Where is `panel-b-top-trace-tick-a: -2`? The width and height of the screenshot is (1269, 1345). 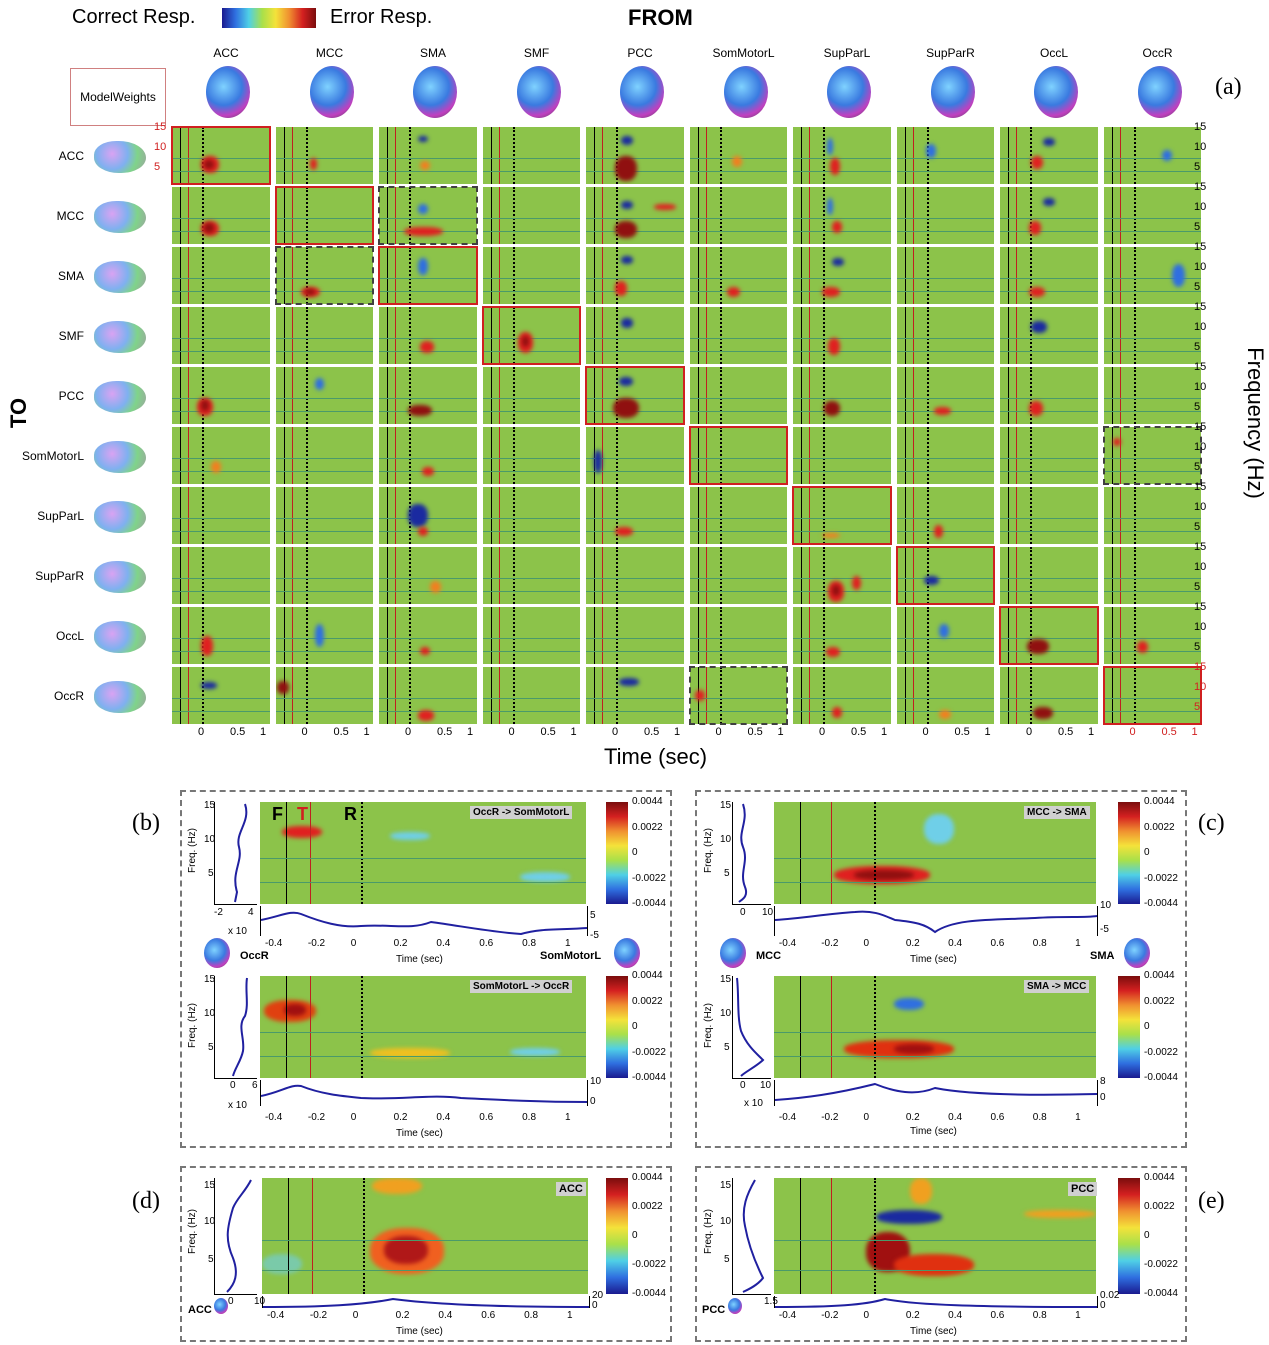 panel-b-top-trace-tick-a: -2 is located at coordinates (218, 912).